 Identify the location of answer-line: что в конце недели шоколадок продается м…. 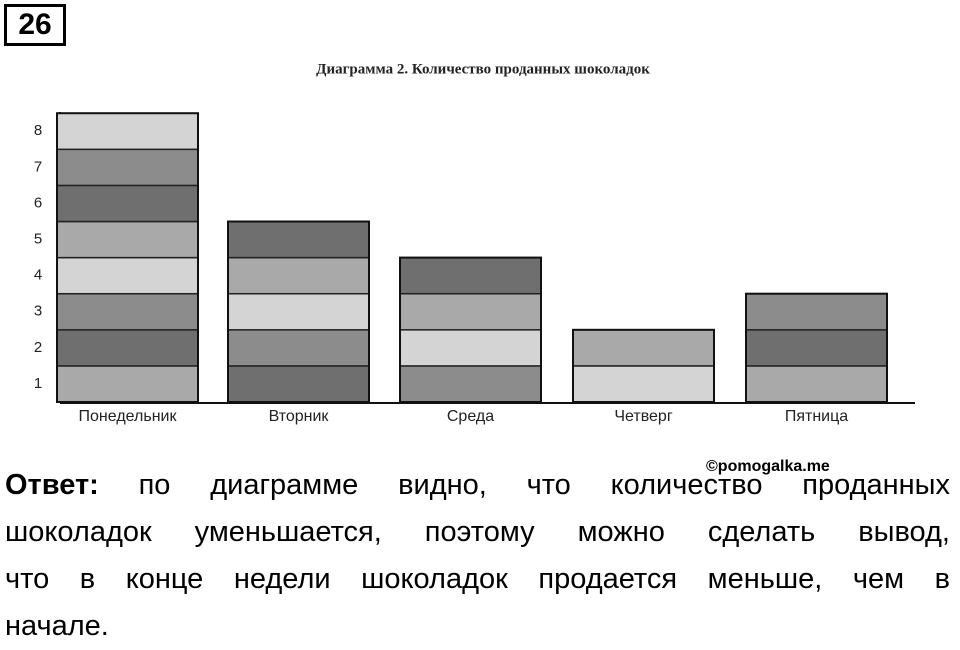
(477, 579).